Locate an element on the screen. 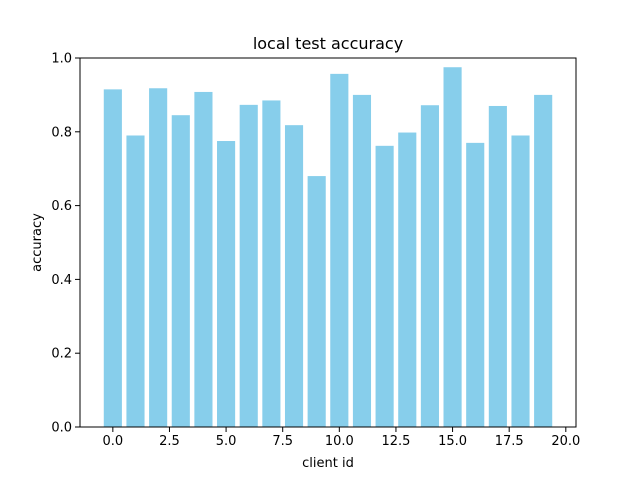 This screenshot has width=640, height=480. chart-title: local test accuracy is located at coordinates (328, 43).